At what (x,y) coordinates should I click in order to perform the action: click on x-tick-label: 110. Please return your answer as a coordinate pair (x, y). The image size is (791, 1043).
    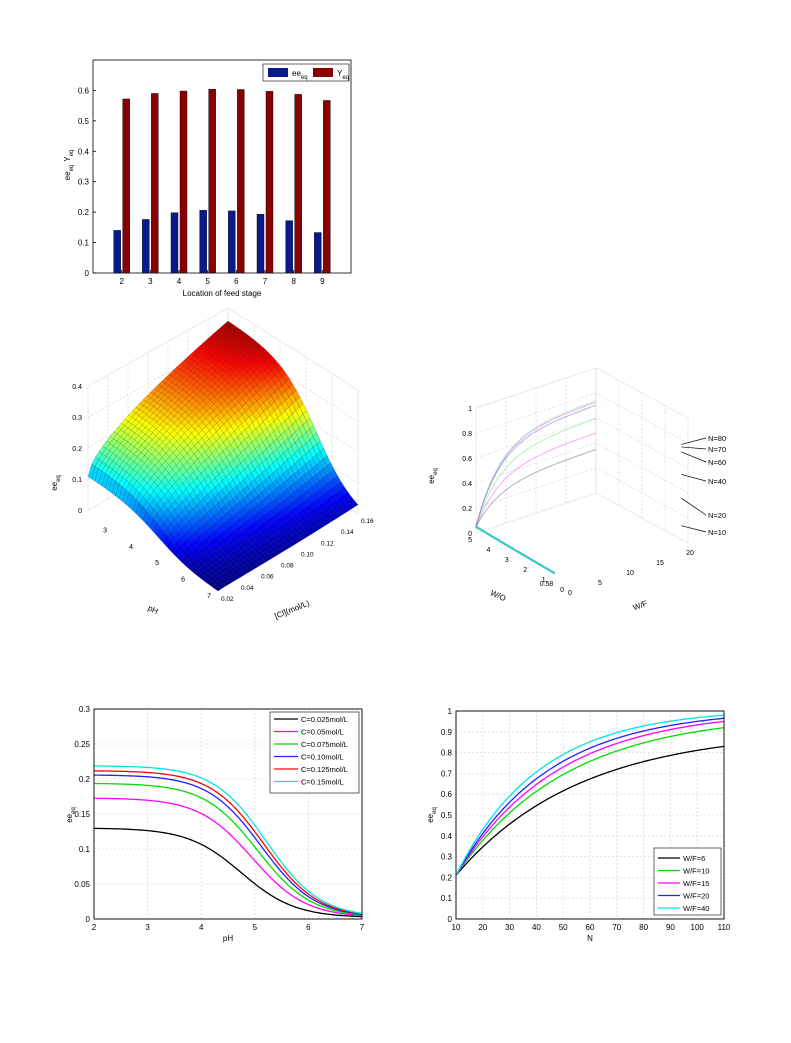
    Looking at the image, I should click on (724, 927).